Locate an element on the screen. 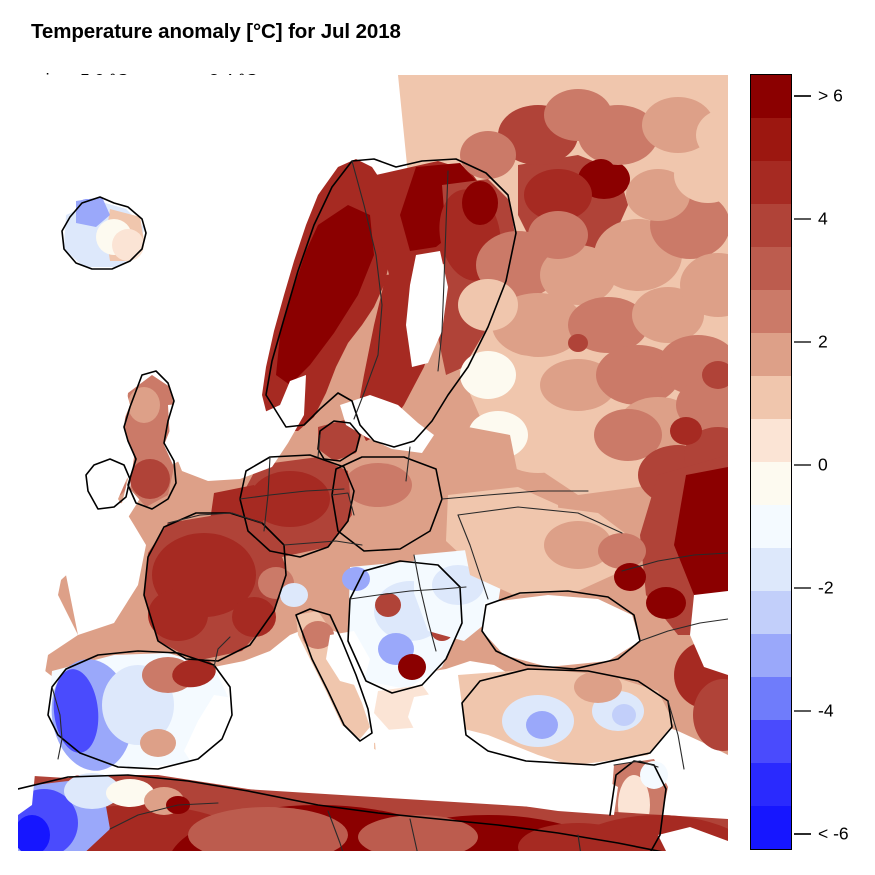 This screenshot has height=875, width=875. colorbar-tick-label: > 6 is located at coordinates (830, 95).